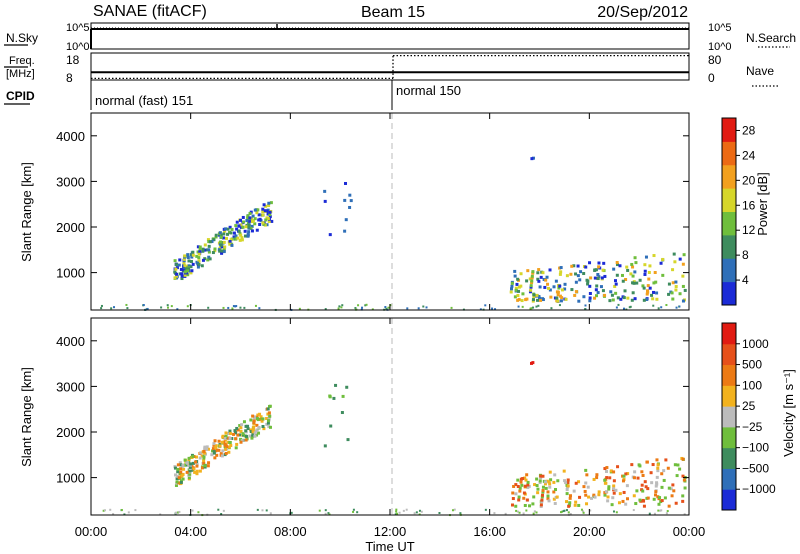 The height and width of the screenshot is (554, 800). What do you see at coordinates (70, 136) in the screenshot?
I see `y-tick-label: 4000` at bounding box center [70, 136].